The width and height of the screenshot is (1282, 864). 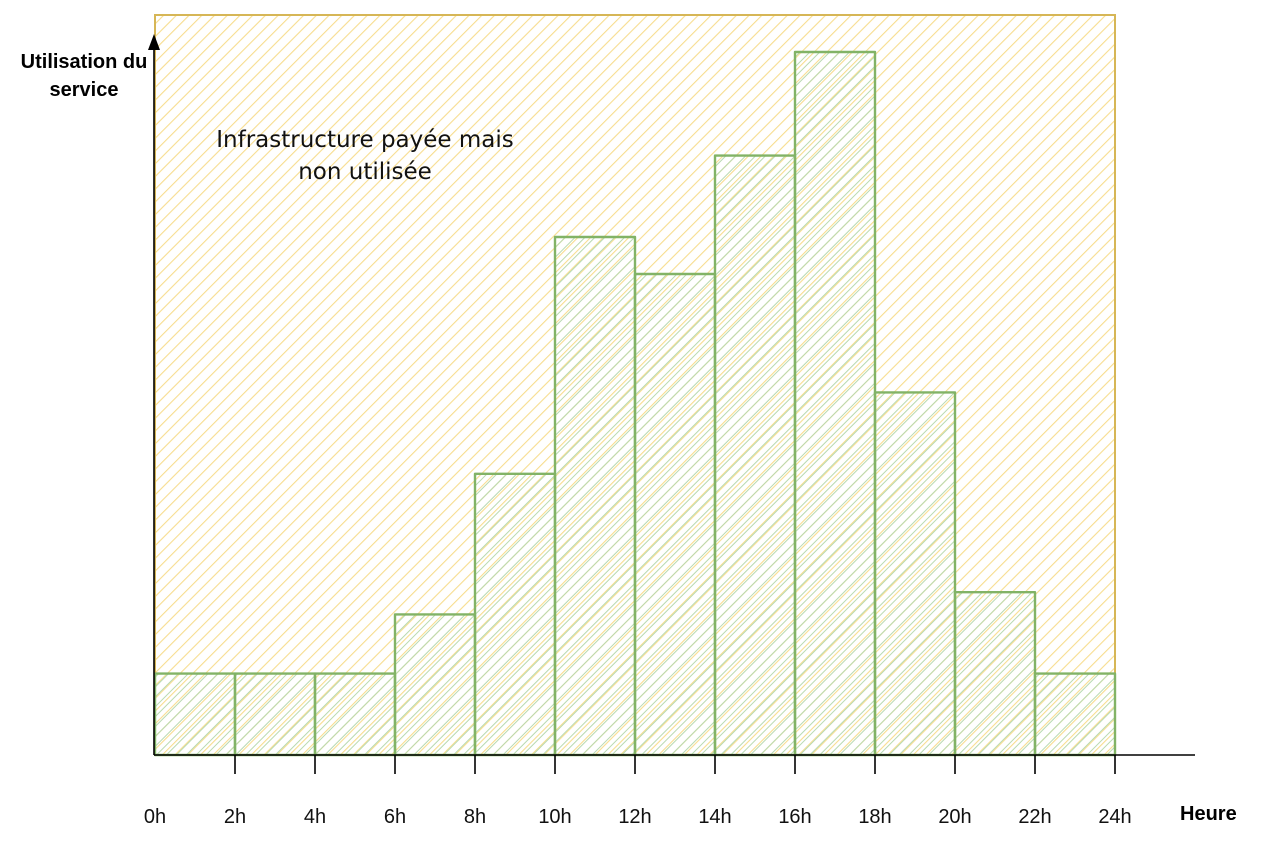 What do you see at coordinates (155, 817) in the screenshot?
I see `x-tick-label-0h: 0h` at bounding box center [155, 817].